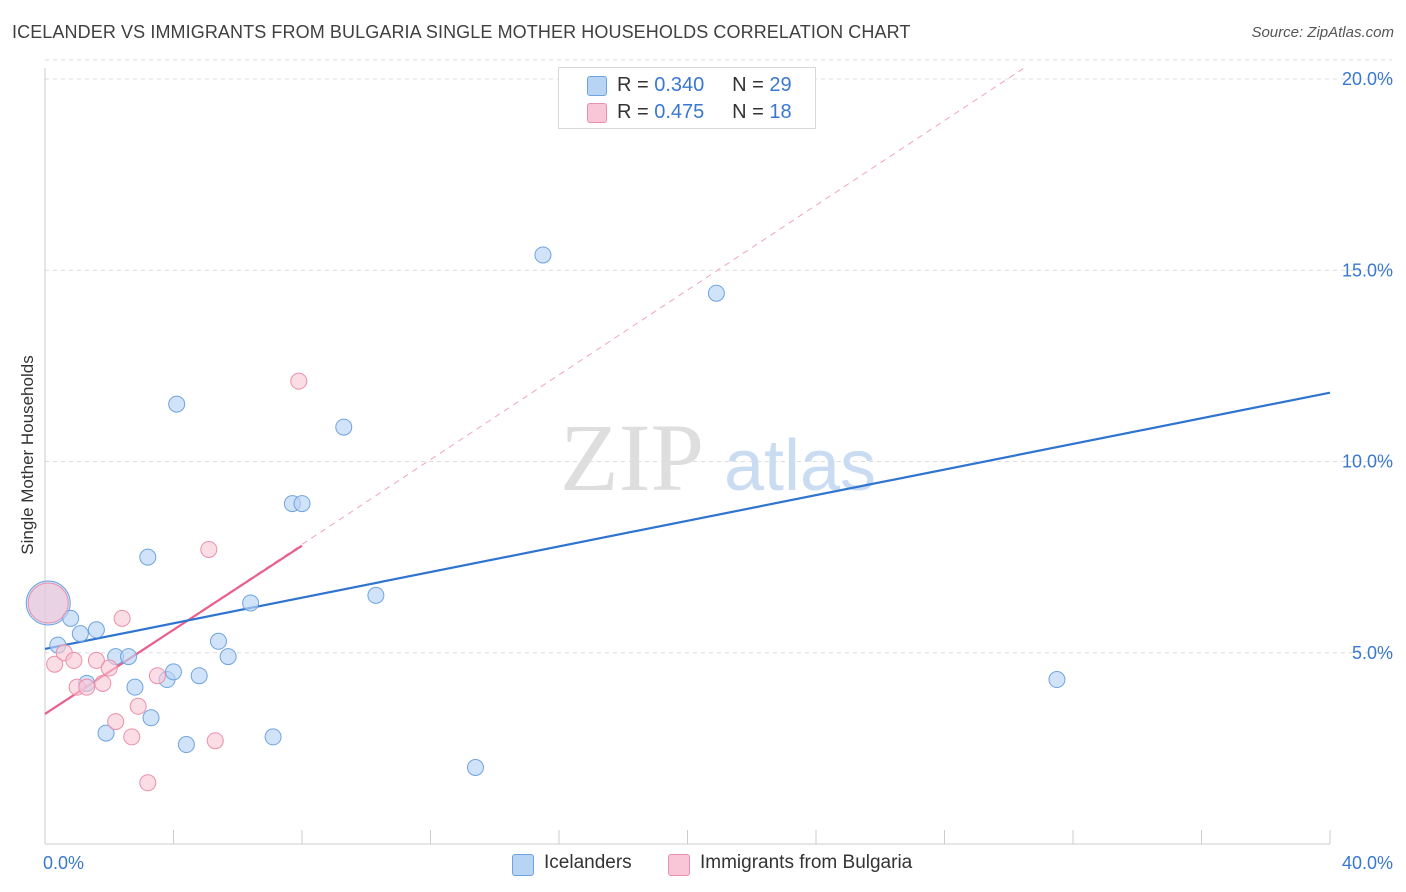  What do you see at coordinates (679, 85) in the screenshot?
I see `r-value: 0.340` at bounding box center [679, 85].